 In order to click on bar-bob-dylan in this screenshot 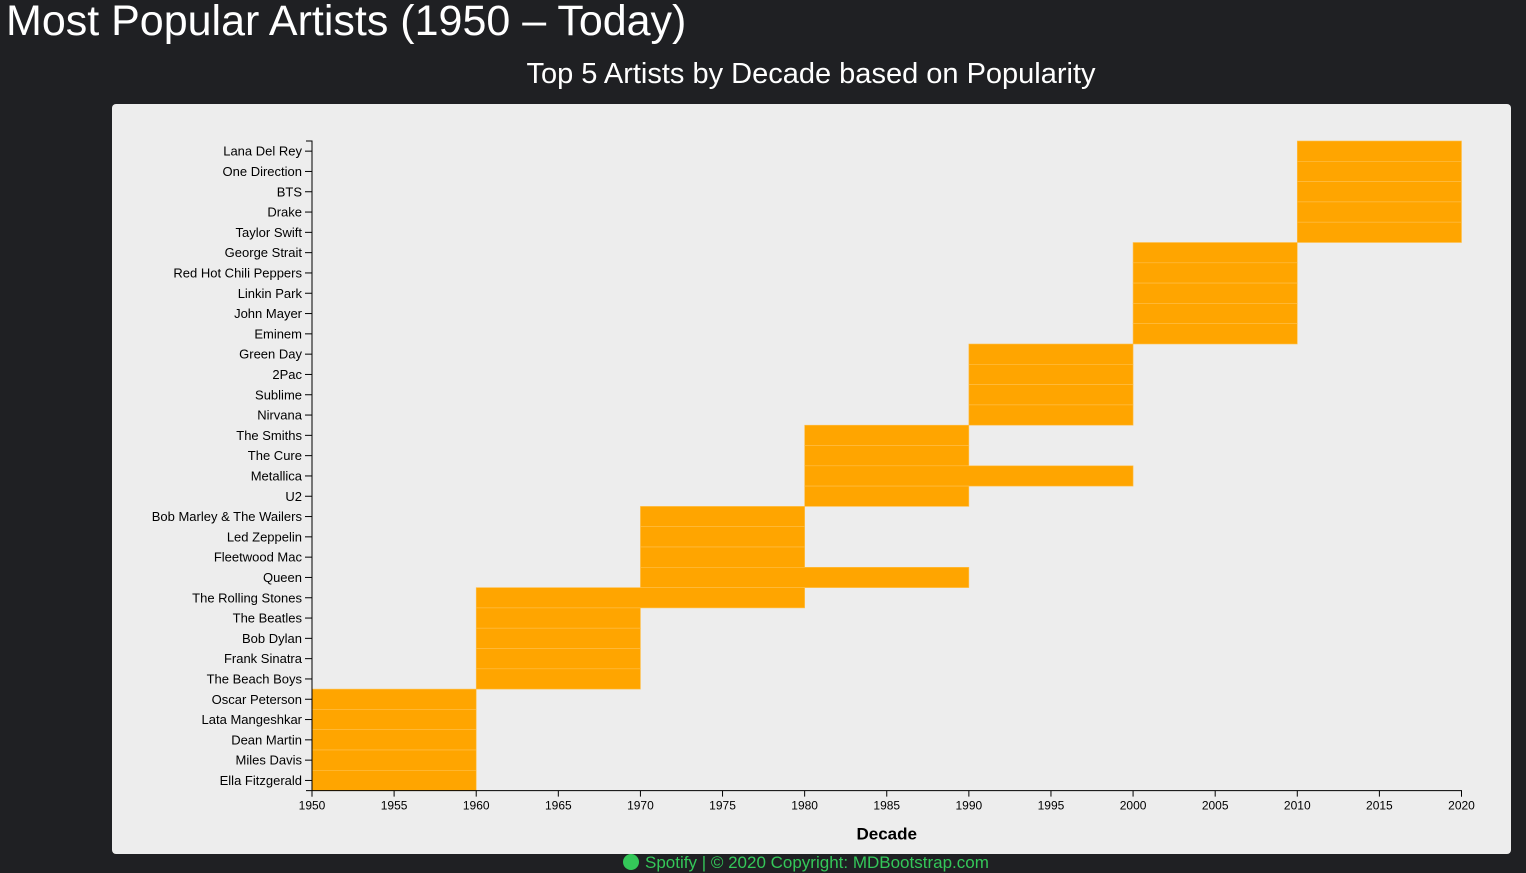, I will do `click(558, 638)`.